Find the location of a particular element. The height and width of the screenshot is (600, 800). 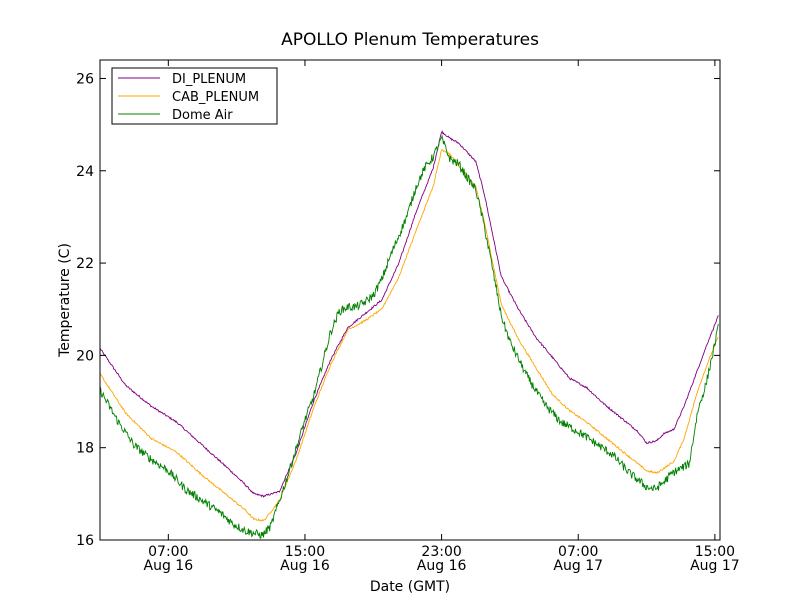

legend-label: Dome Air is located at coordinates (202, 115).